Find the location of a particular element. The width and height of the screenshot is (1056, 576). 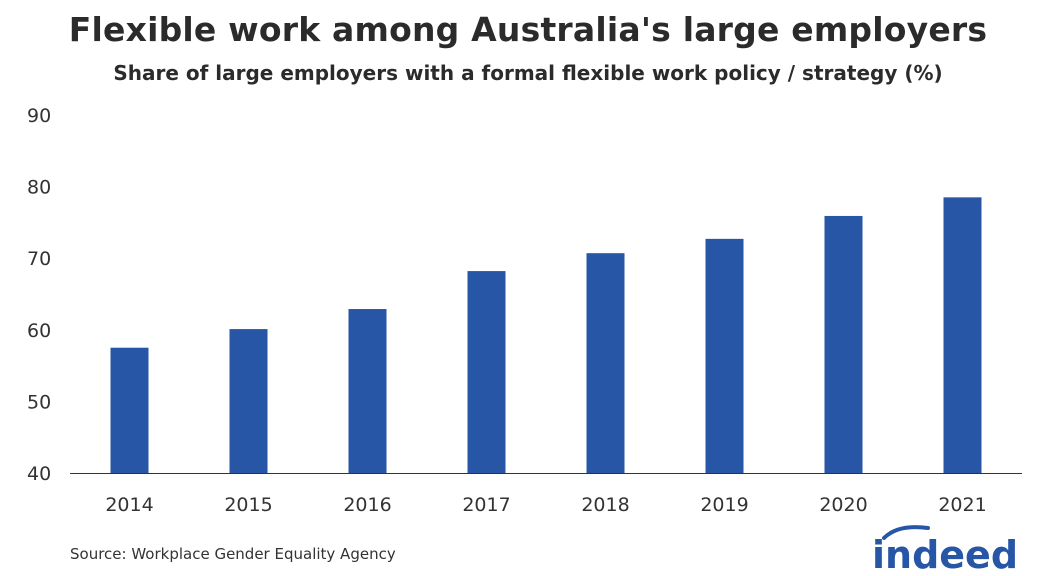

x-tick-label: 2016 is located at coordinates (367, 505).